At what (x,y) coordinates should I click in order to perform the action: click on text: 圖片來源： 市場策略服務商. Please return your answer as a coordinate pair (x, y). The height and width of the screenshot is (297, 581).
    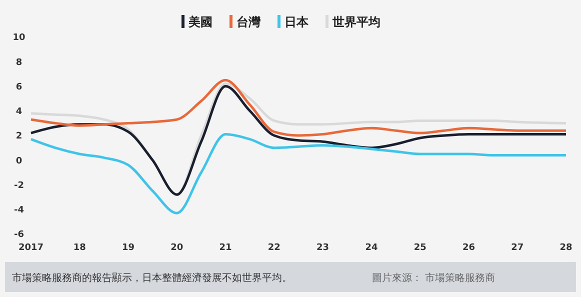
    Looking at the image, I should click on (434, 278).